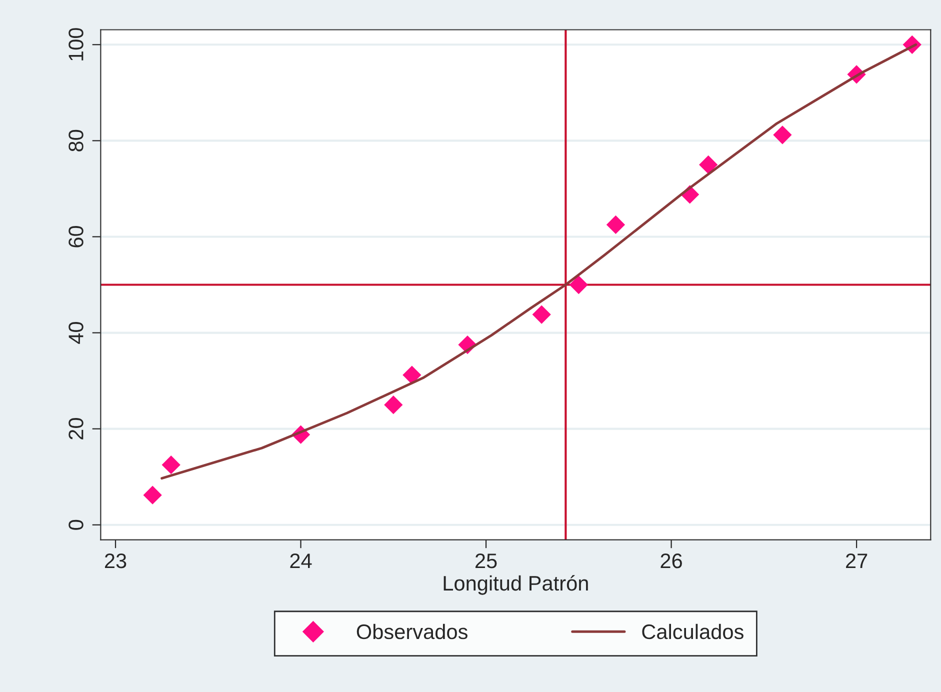 This screenshot has width=941, height=692. I want to click on x-tick-label: 23, so click(115, 561).